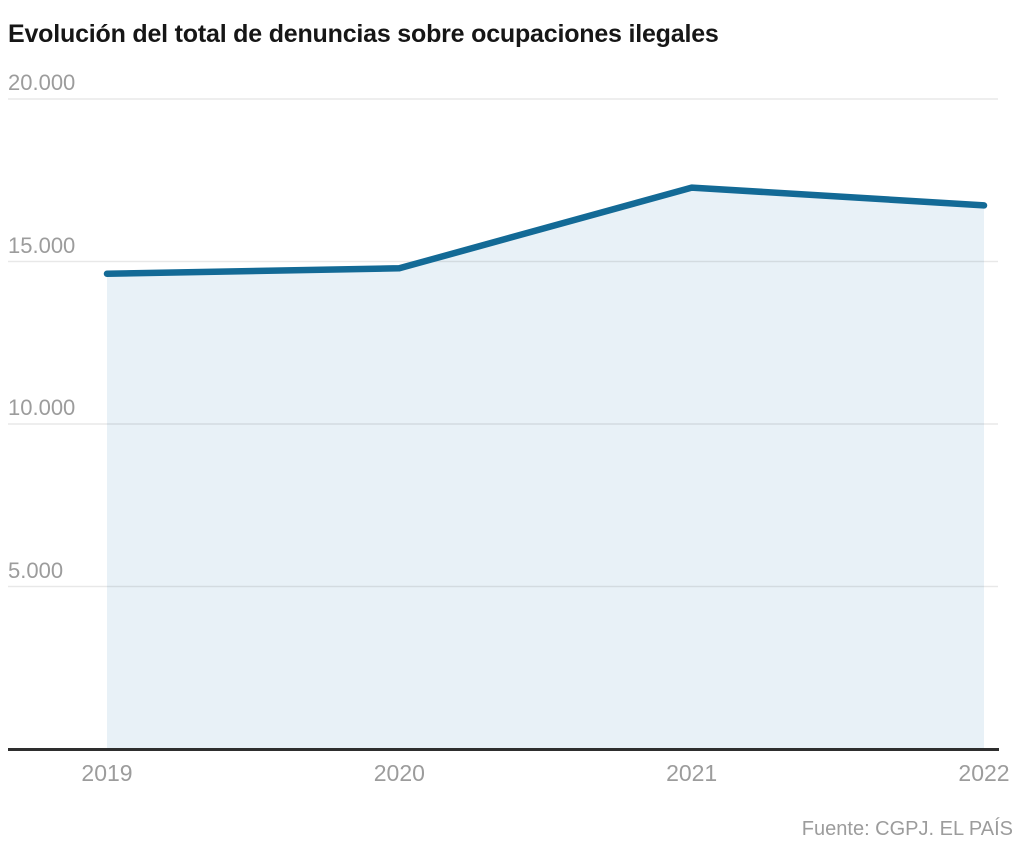 The width and height of the screenshot is (1024, 856). Describe the element at coordinates (42, 407) in the screenshot. I see `y-tick-label: 10.000` at that location.